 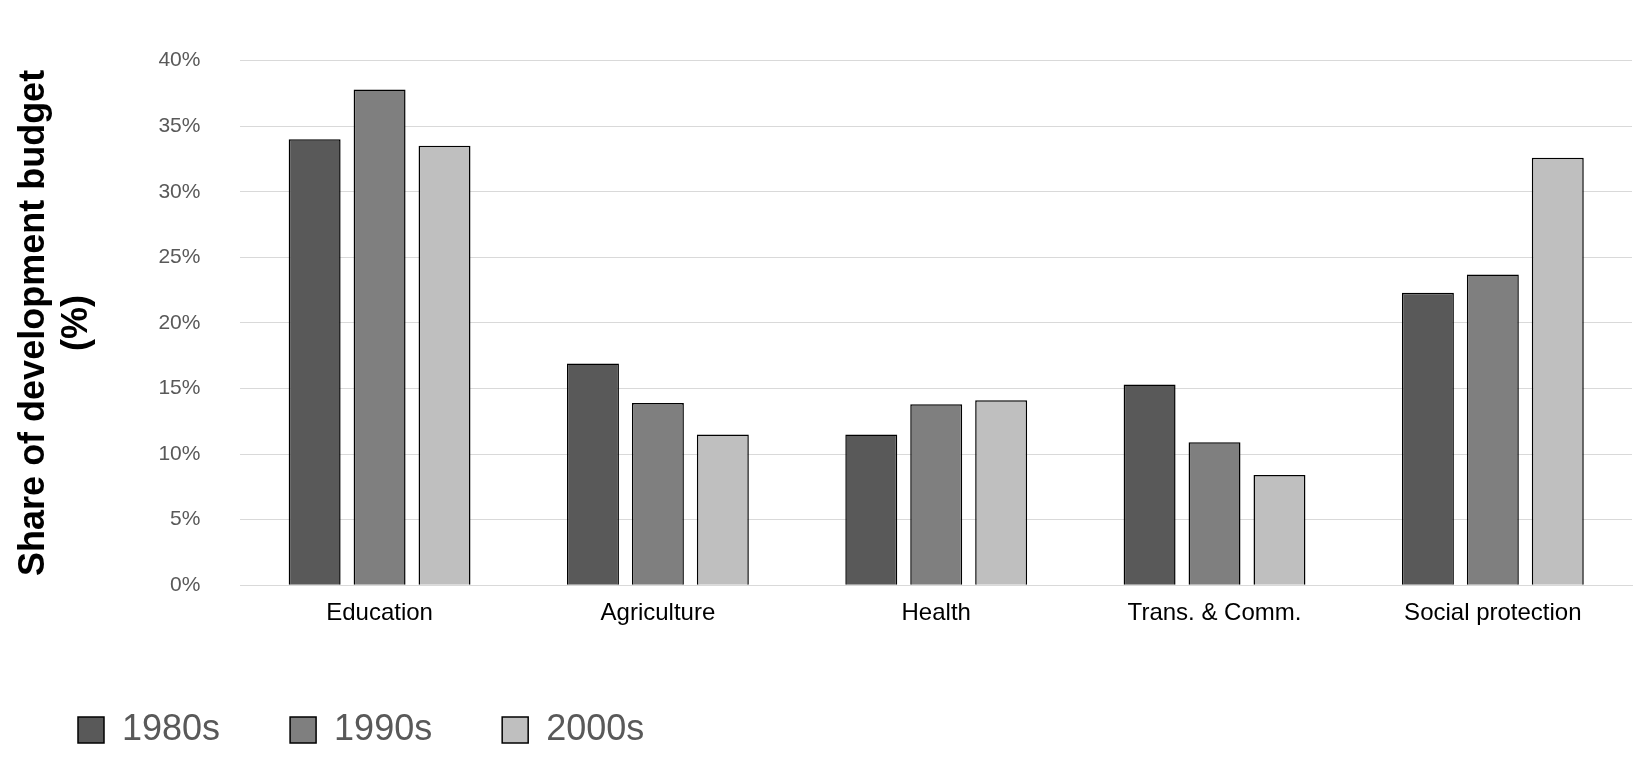 I want to click on legend-label: 2000s, so click(x=595, y=727).